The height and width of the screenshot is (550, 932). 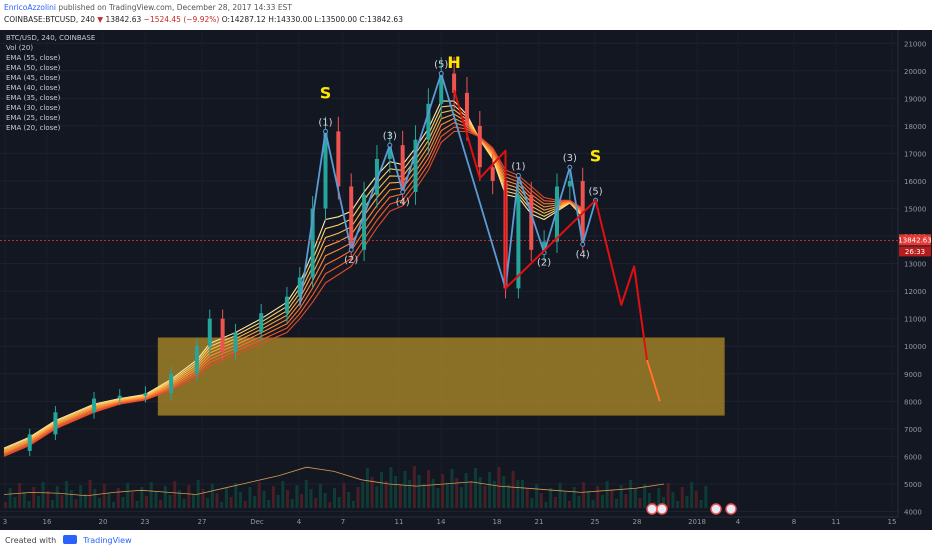 I want to click on y-axis-tick-label: 17000, so click(x=915, y=154).